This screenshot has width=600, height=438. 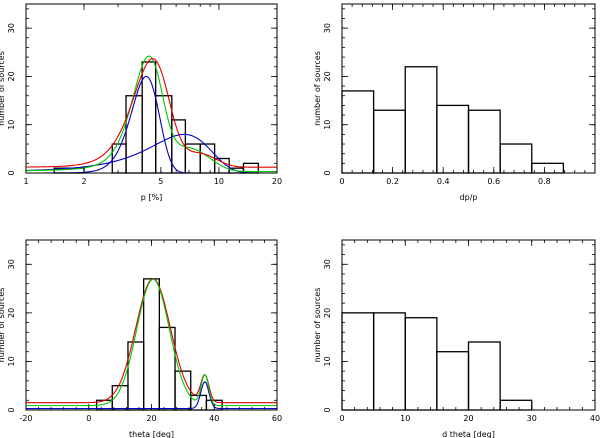 What do you see at coordinates (25, 418) in the screenshot?
I see `x-tick-label: -20` at bounding box center [25, 418].